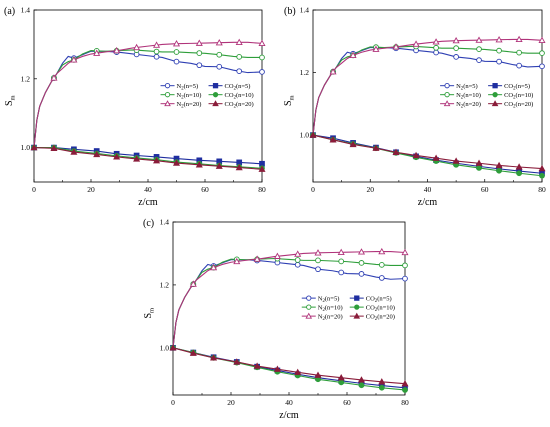  What do you see at coordinates (189, 105) in the screenshot?
I see `legend-label: N2(n=20)` at bounding box center [189, 105].